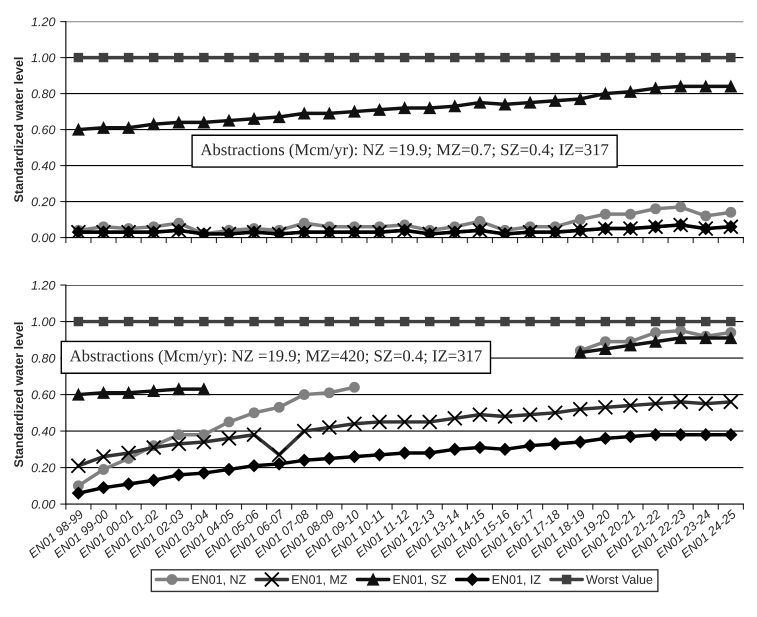  Describe the element at coordinates (404, 151) in the screenshot. I see `annotation: Abstractions (Mcm/yr): NZ =19.9; MZ=0.7; SZ=0.4; IZ=317` at that location.